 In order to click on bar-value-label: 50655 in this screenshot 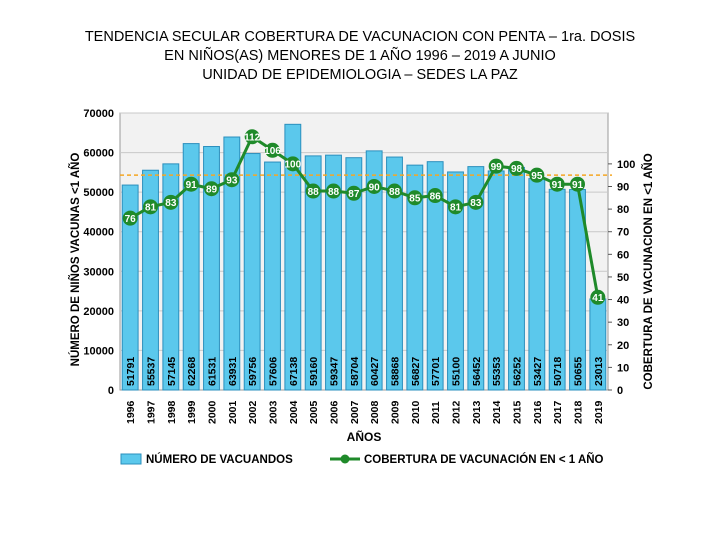, I will do `click(579, 371)`.